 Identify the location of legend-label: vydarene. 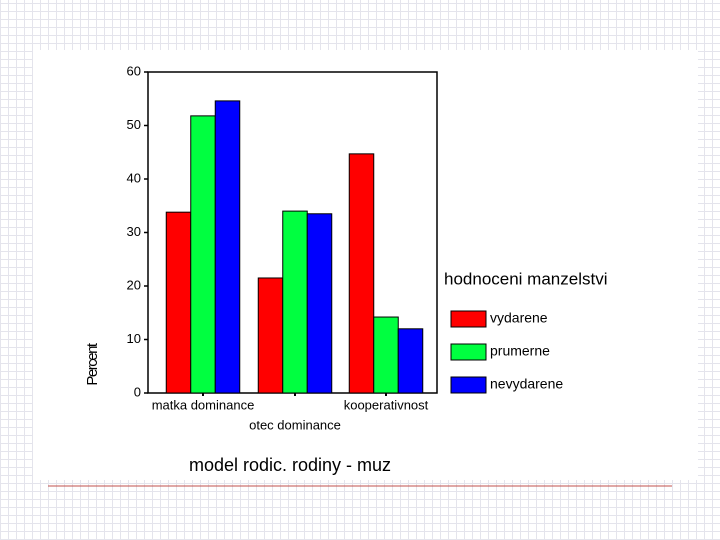
(519, 318).